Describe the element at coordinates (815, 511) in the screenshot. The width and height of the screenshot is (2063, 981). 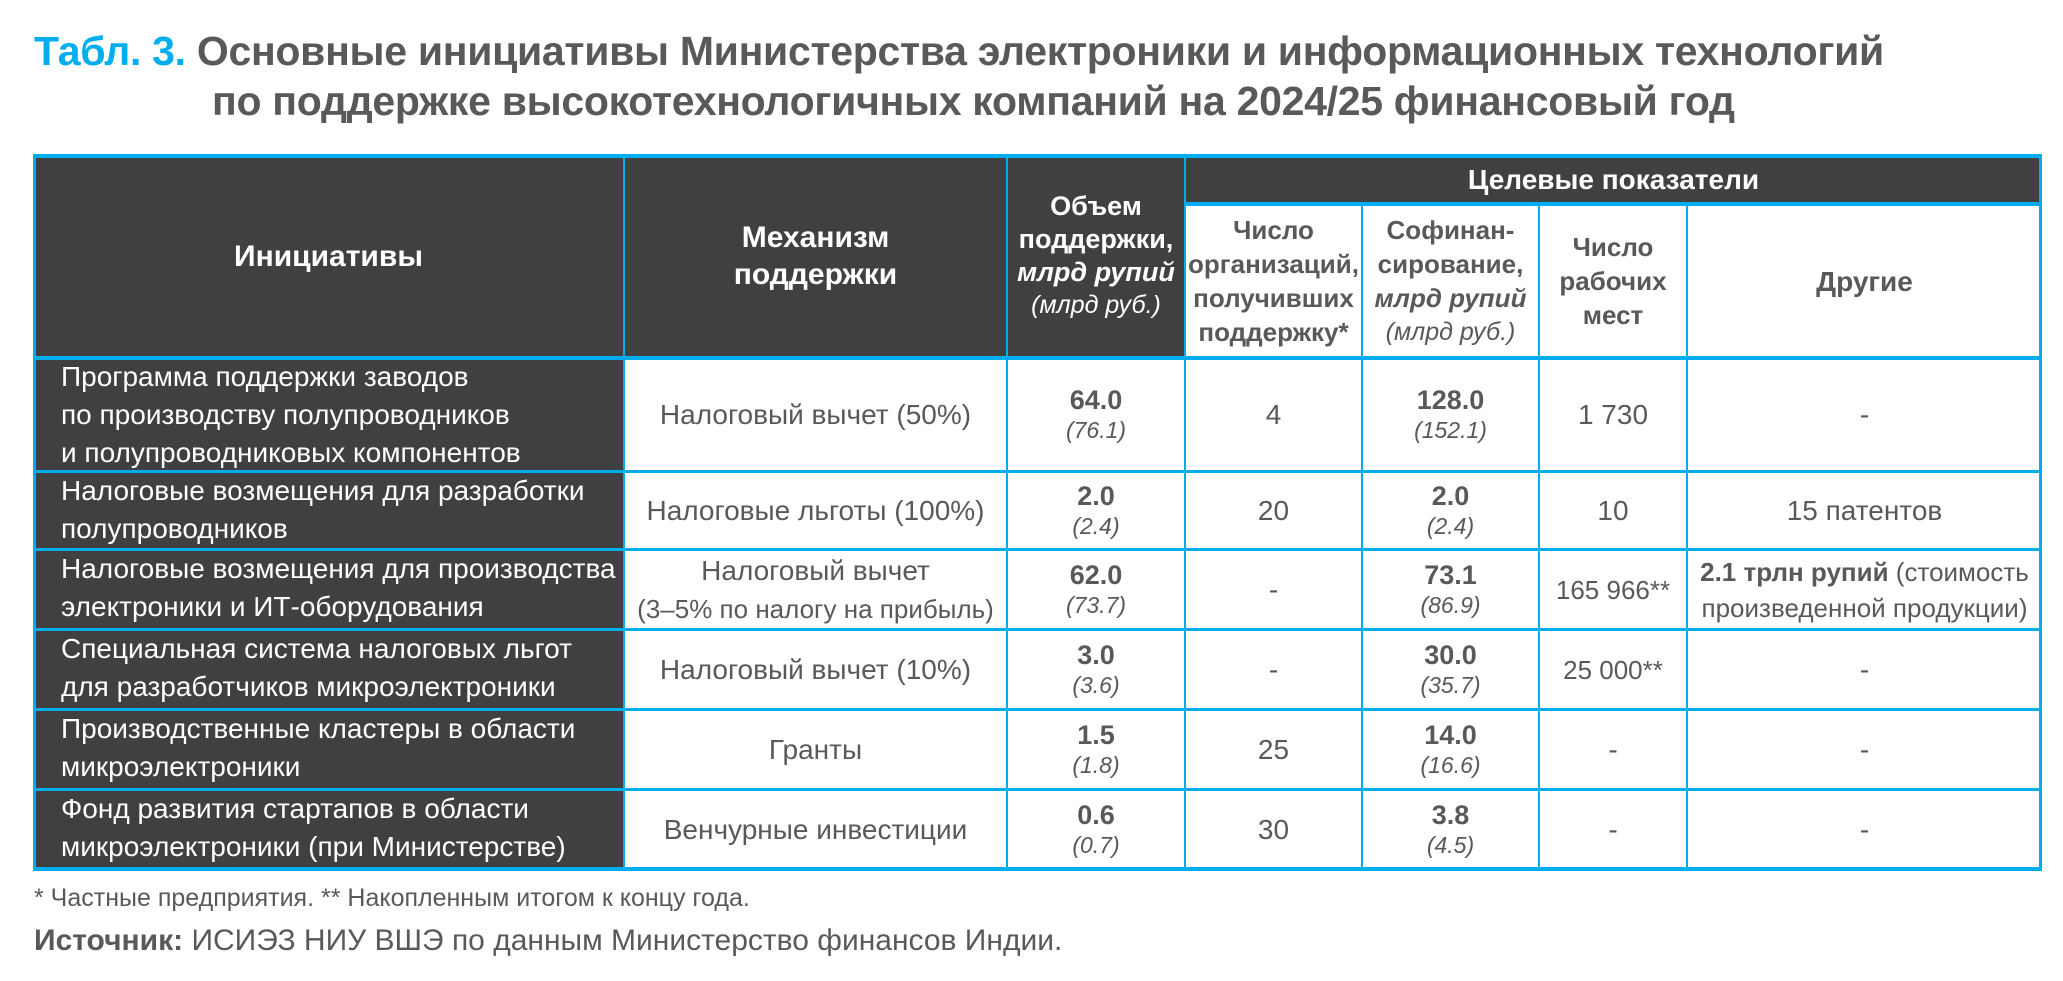
I see `row-mechanism: Налоговые льготы (100%)` at that location.